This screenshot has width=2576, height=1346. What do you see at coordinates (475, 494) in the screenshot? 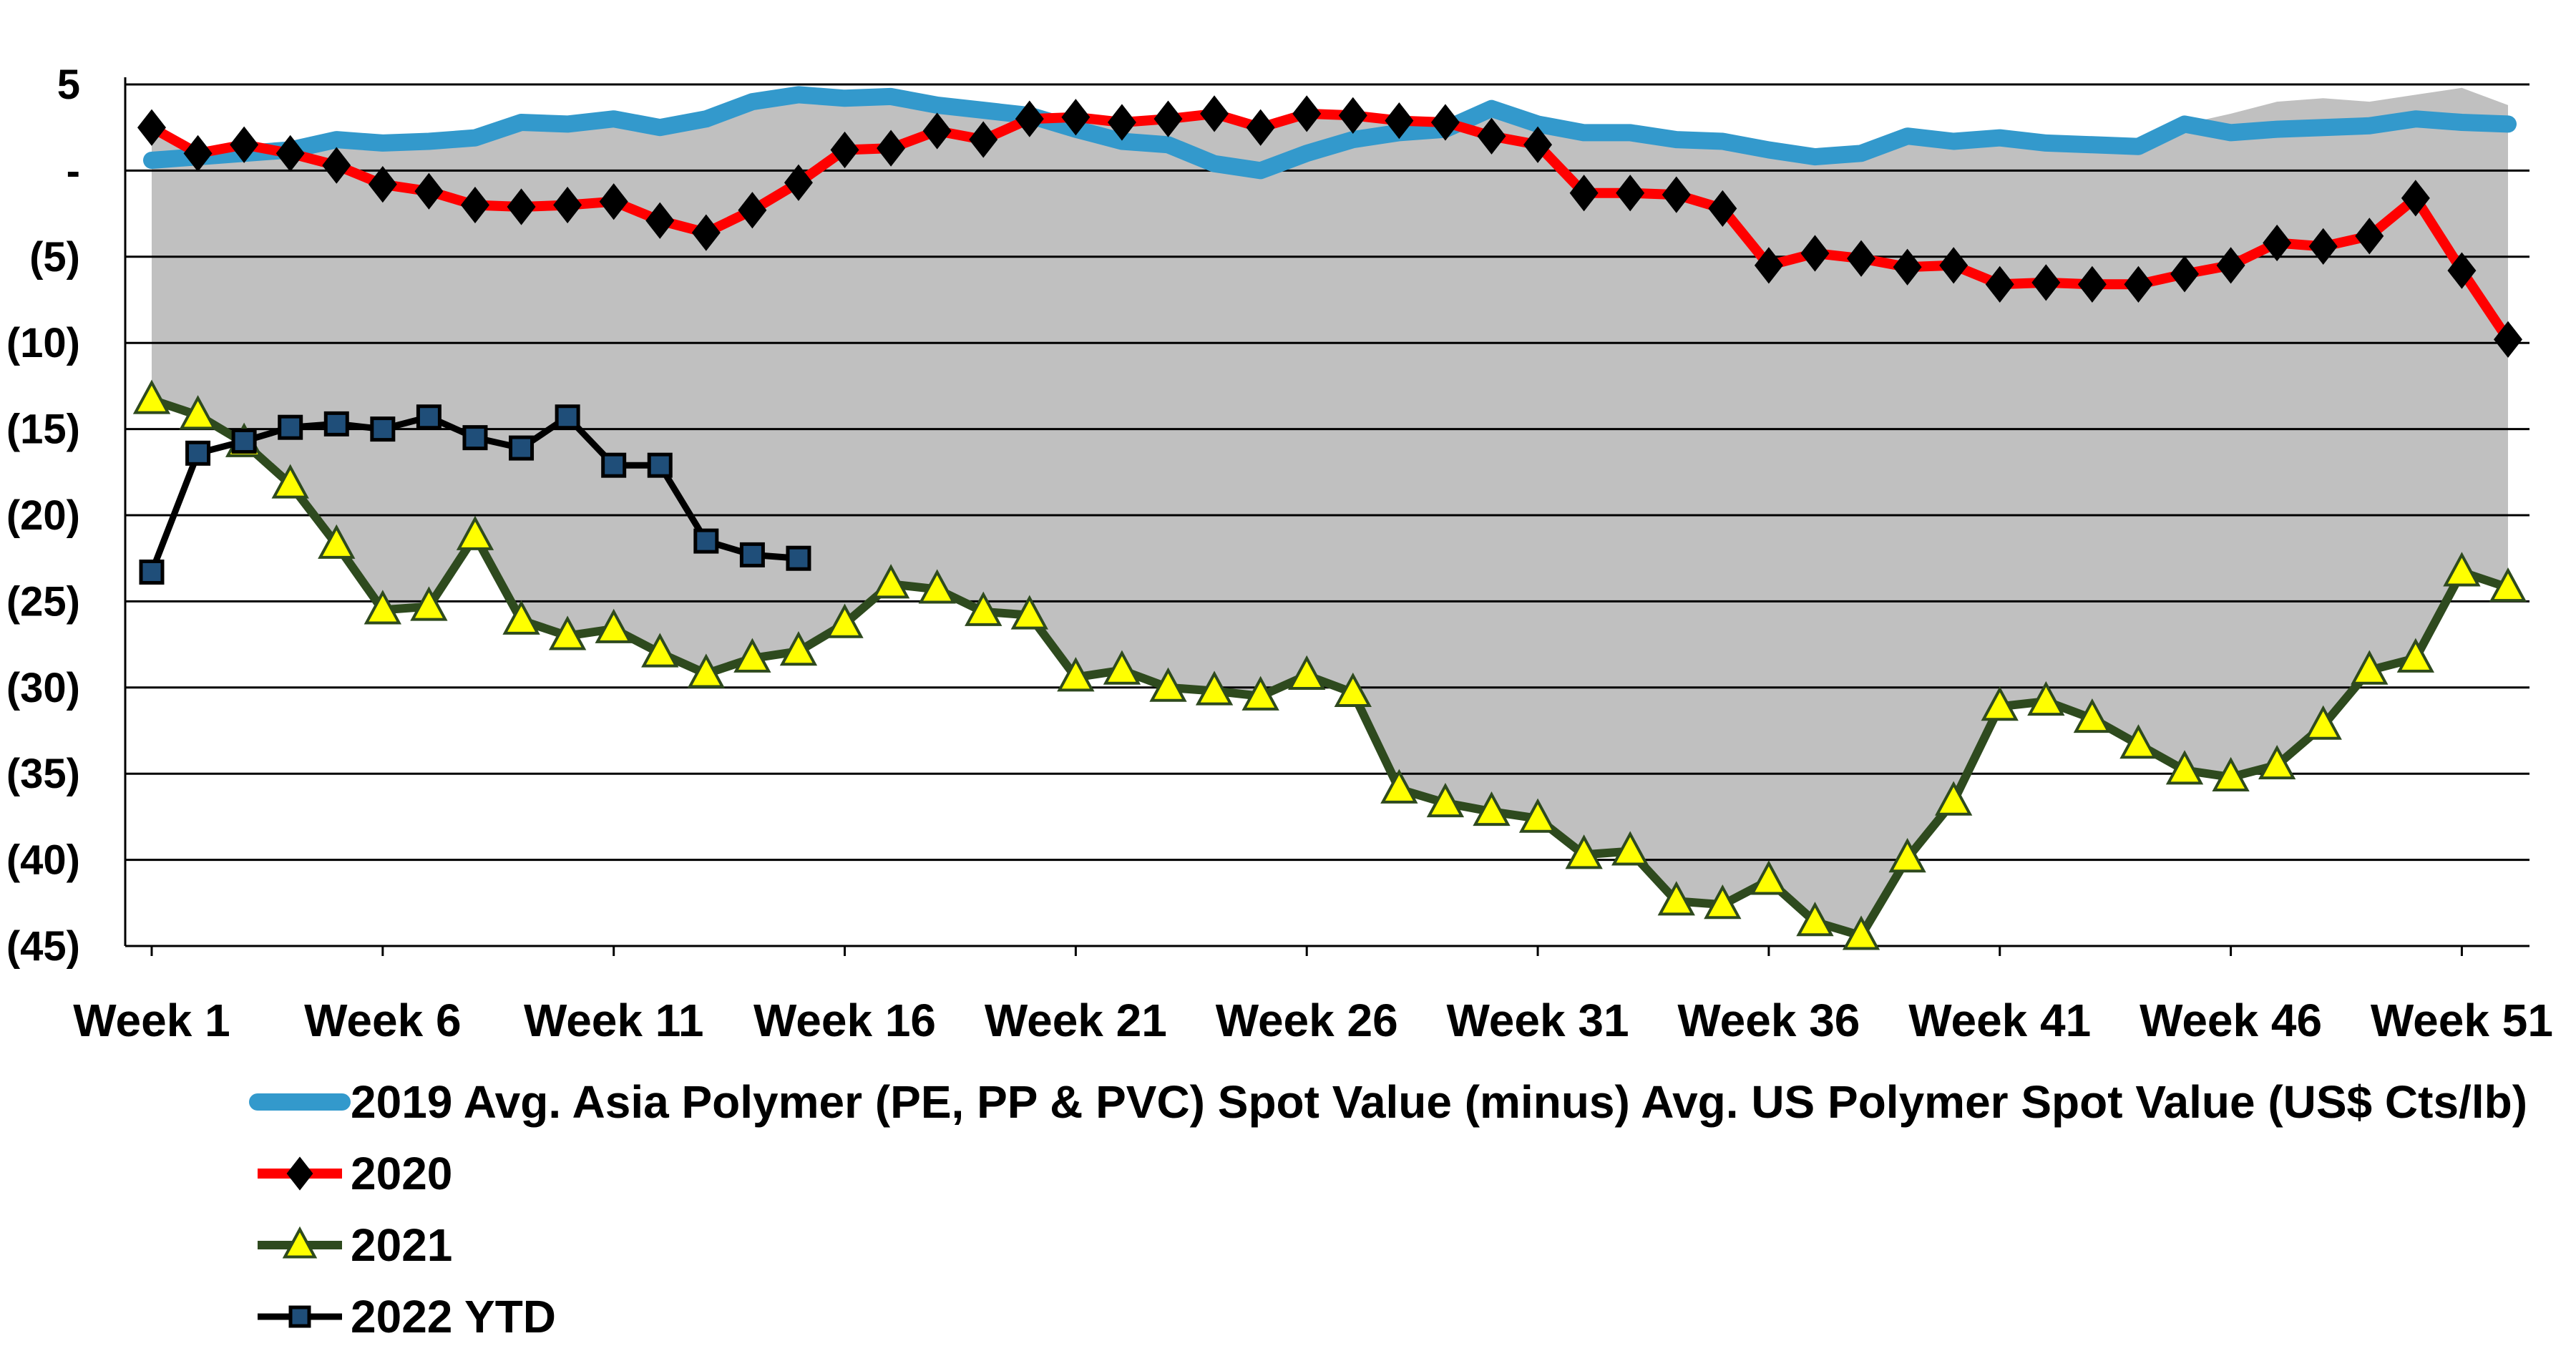
I see `series-2022-ytd` at bounding box center [475, 494].